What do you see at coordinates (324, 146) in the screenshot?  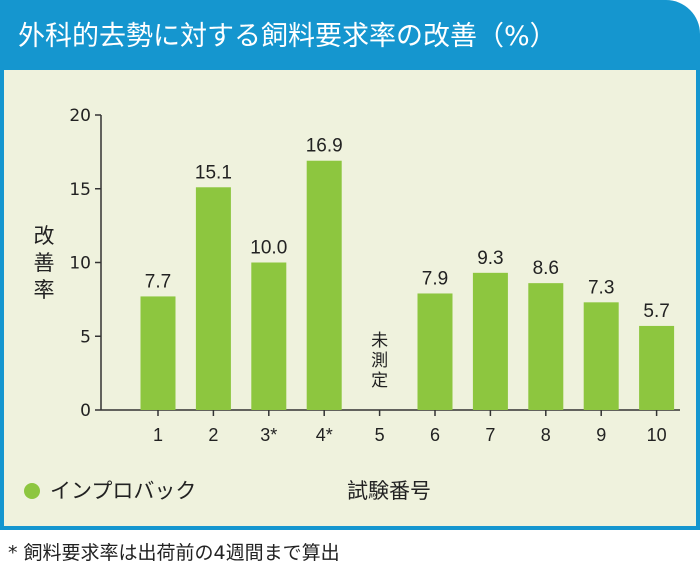 I see `bar-value-label: 16.9` at bounding box center [324, 146].